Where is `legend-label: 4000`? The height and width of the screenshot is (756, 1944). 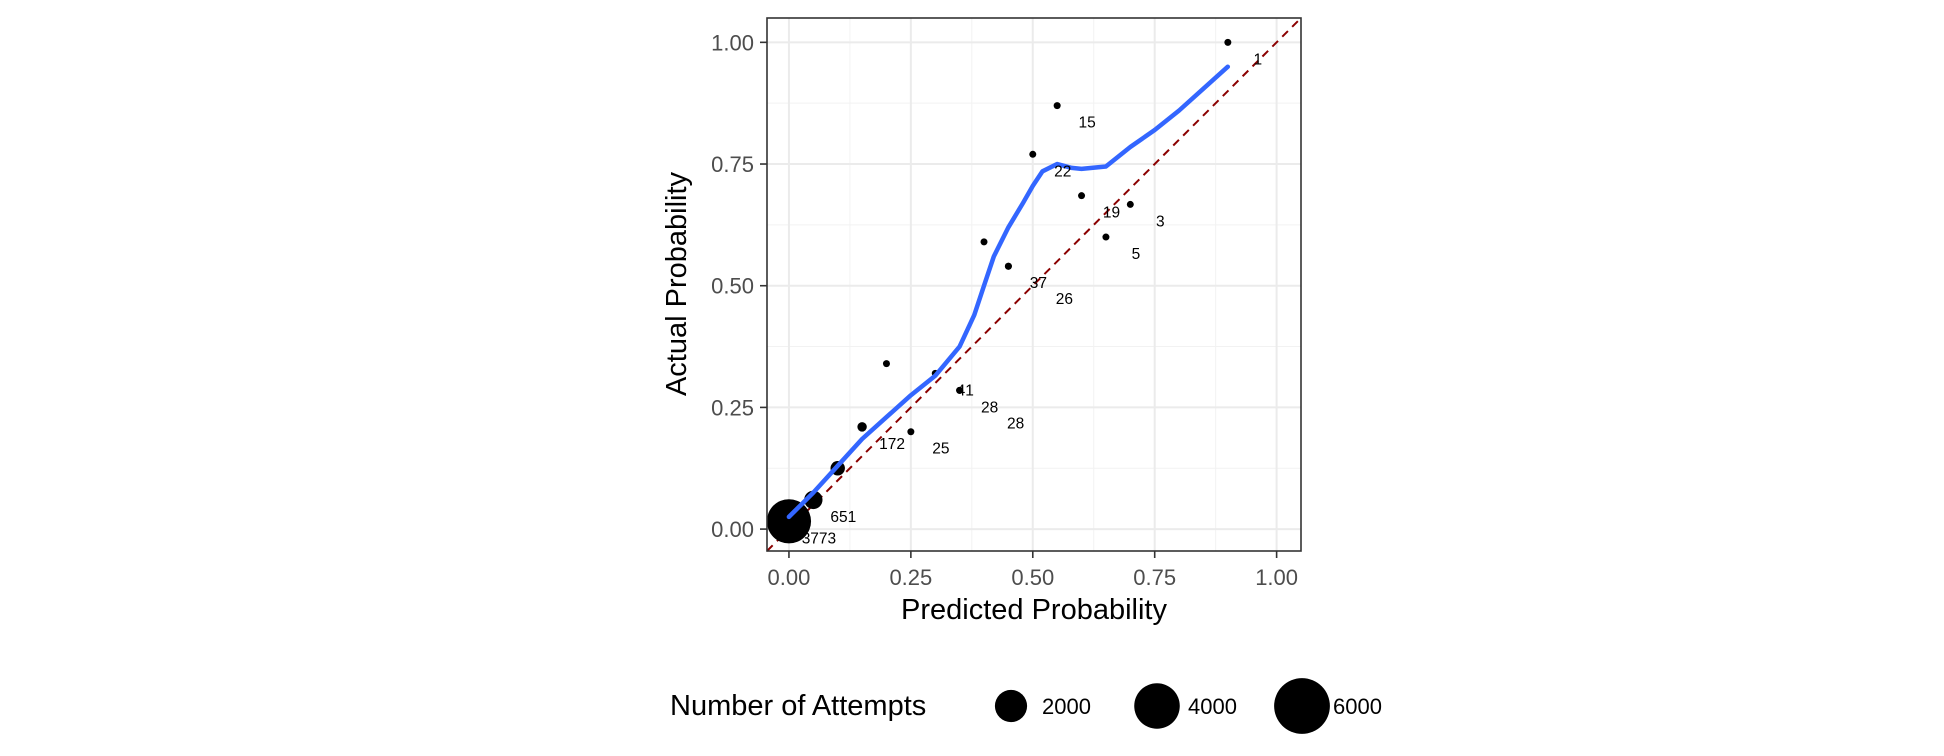 legend-label: 4000 is located at coordinates (1212, 706).